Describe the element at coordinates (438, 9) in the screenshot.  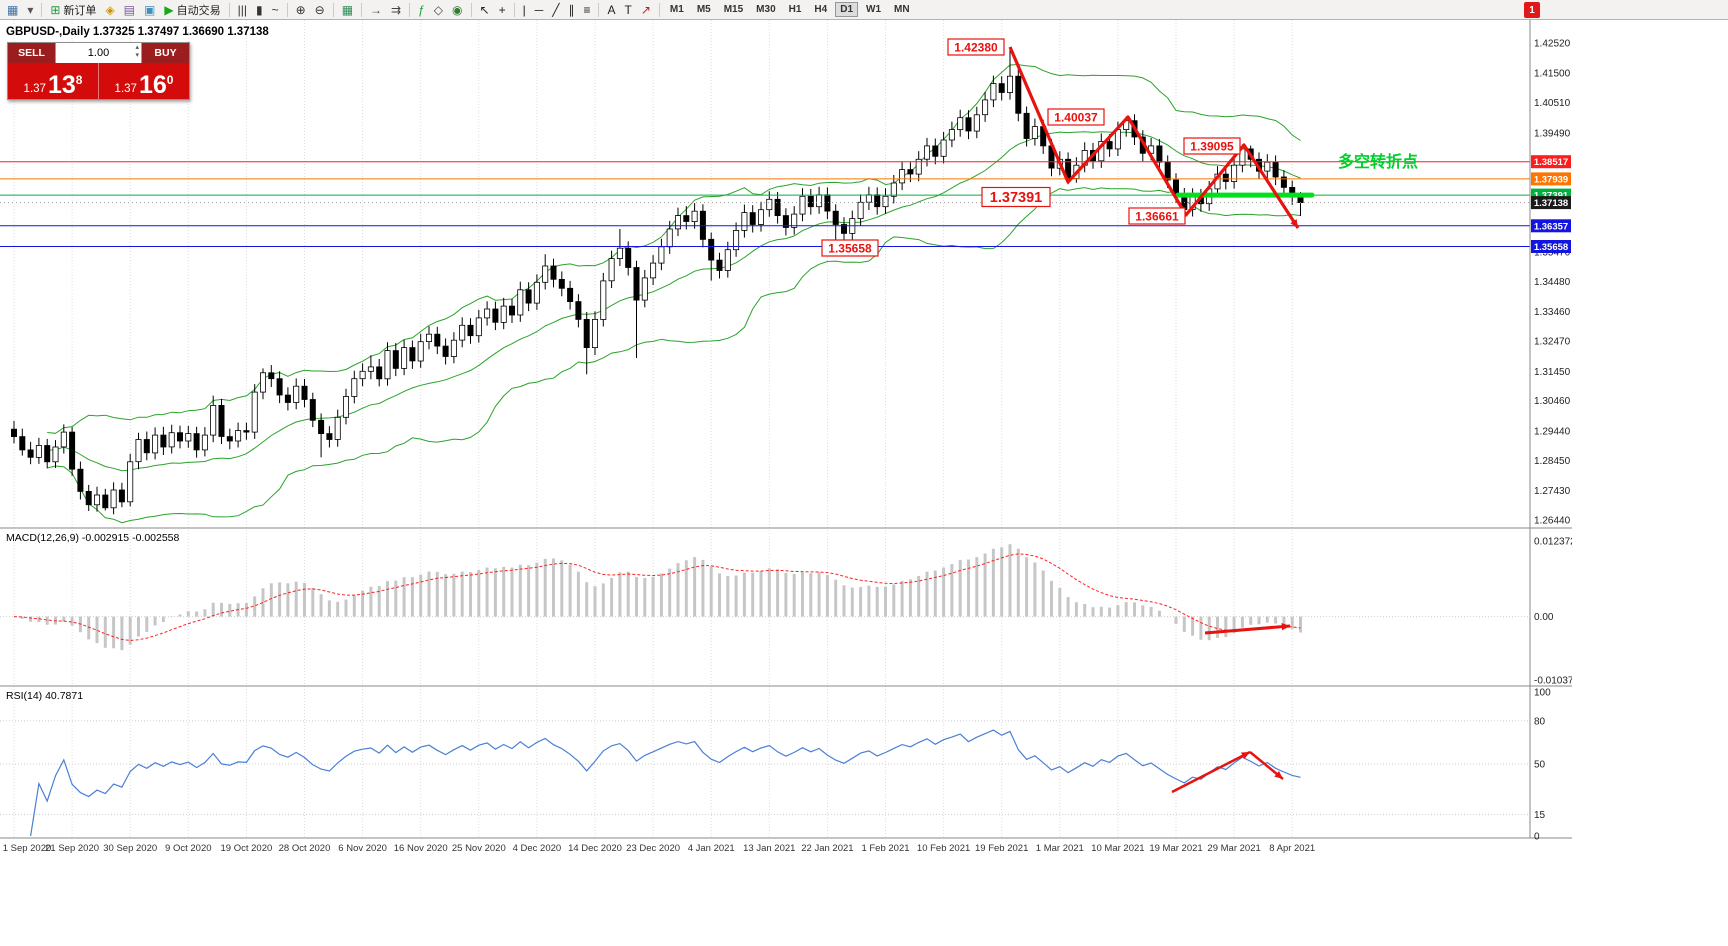
I see `objects-icon: ◇` at that location.